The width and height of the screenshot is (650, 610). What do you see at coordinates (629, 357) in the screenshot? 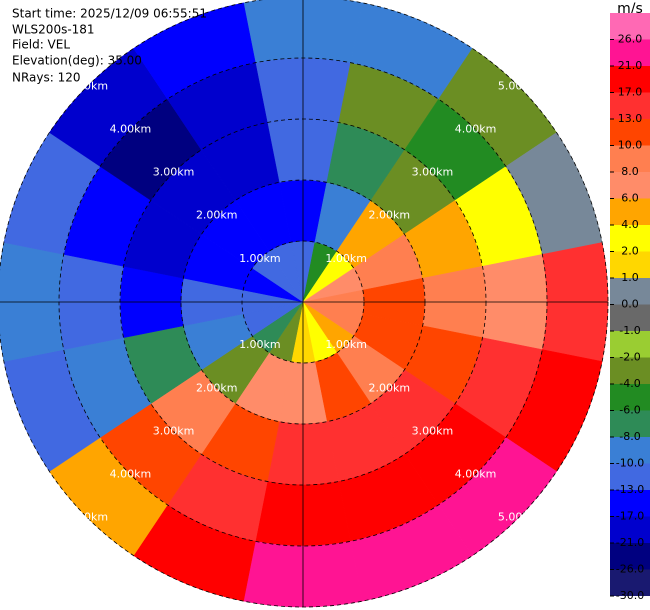
I see `colorbar-label: -2.0` at bounding box center [629, 357].